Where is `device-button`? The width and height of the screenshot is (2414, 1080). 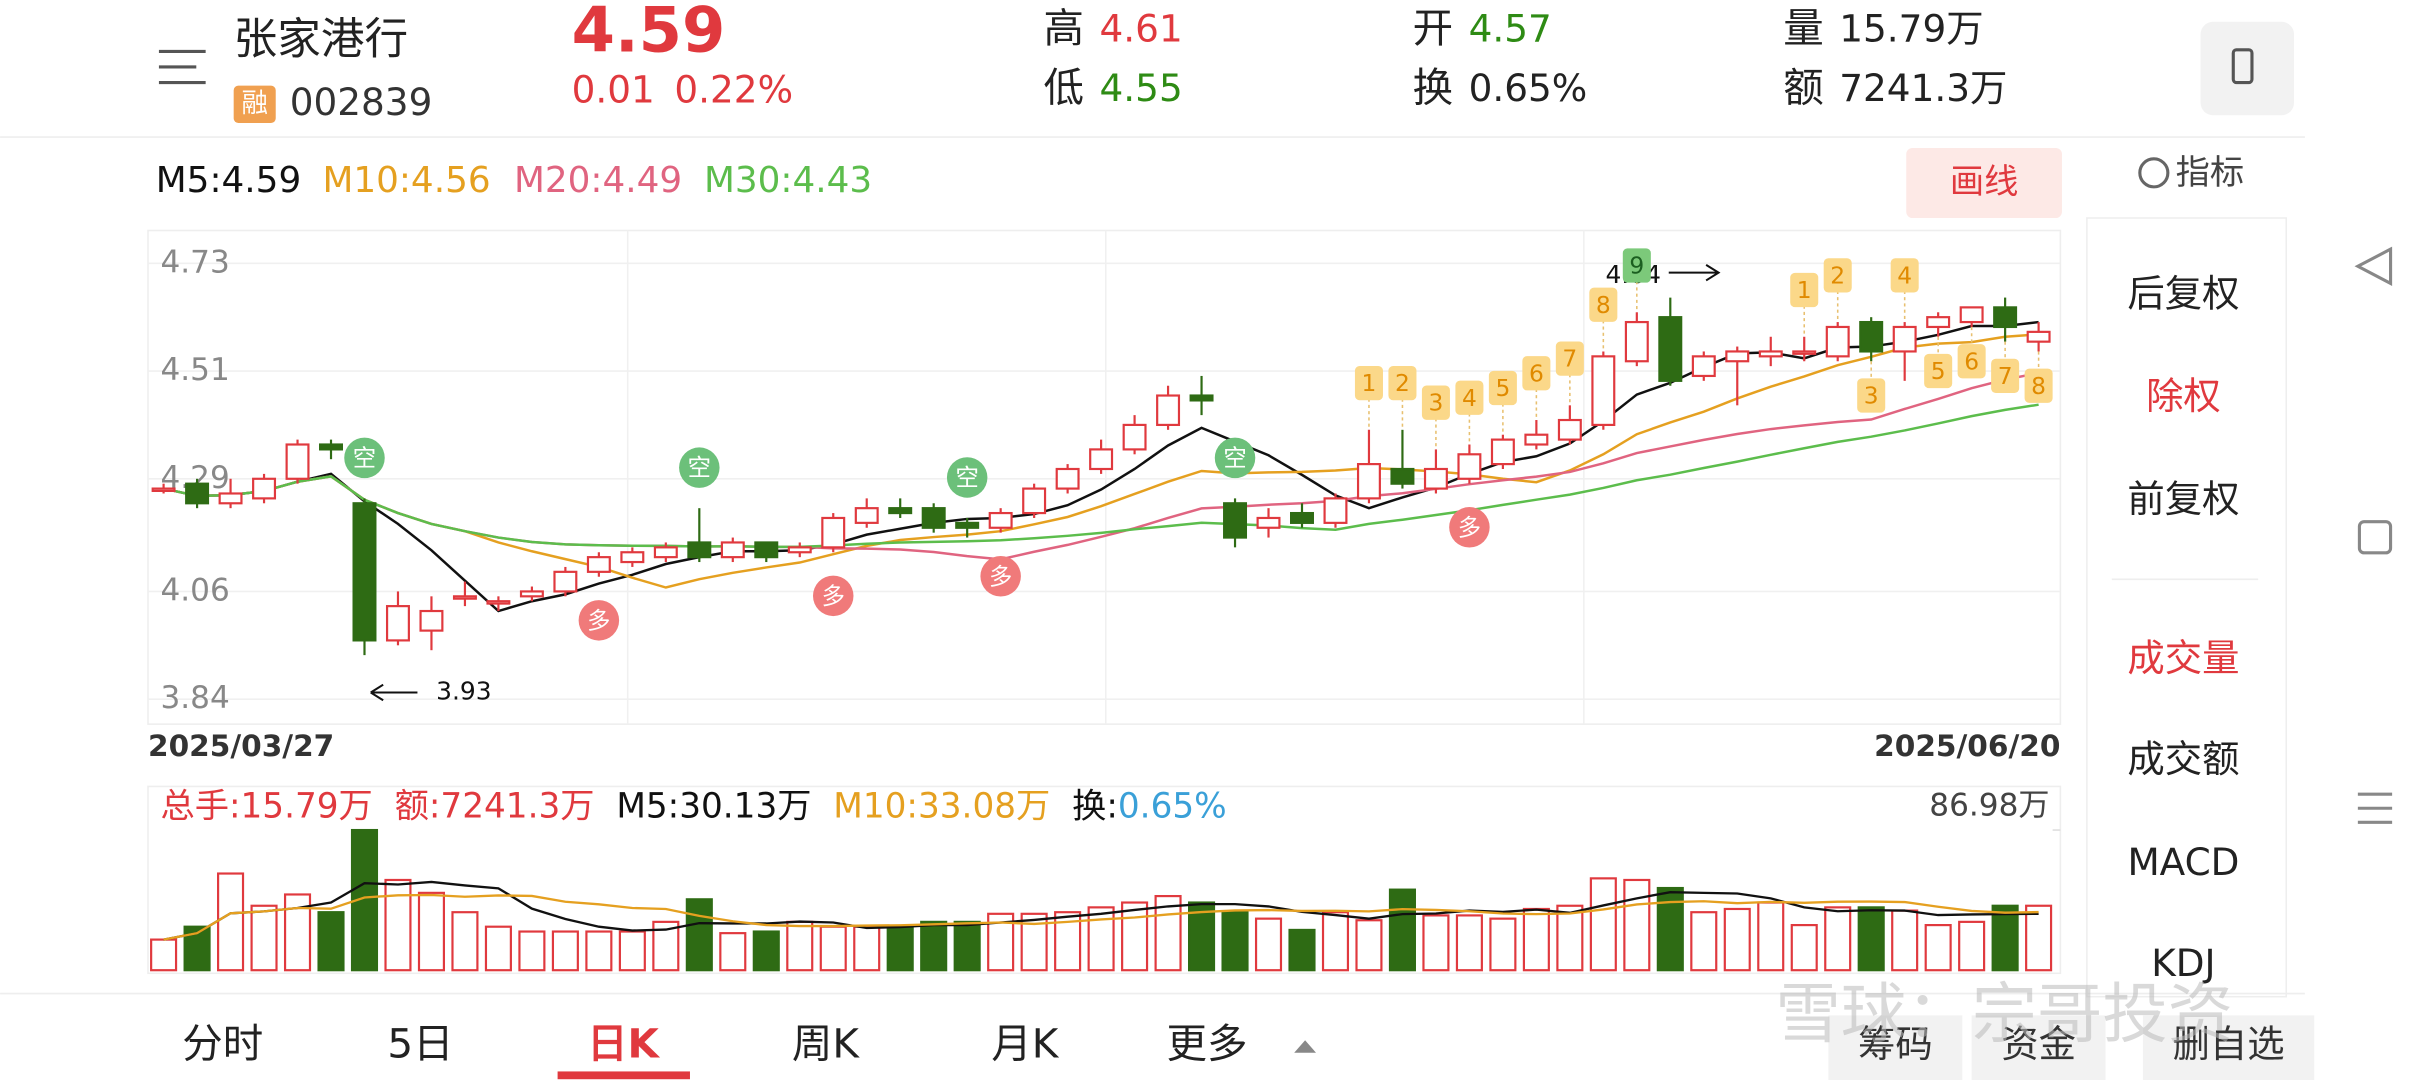
device-button is located at coordinates (2247, 68).